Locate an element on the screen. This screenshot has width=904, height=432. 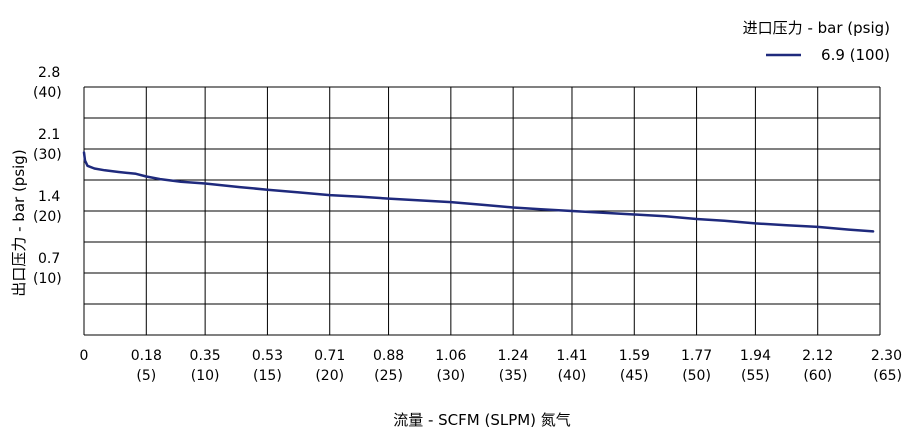
x-tick-sublabel: (60) is located at coordinates (817, 376).